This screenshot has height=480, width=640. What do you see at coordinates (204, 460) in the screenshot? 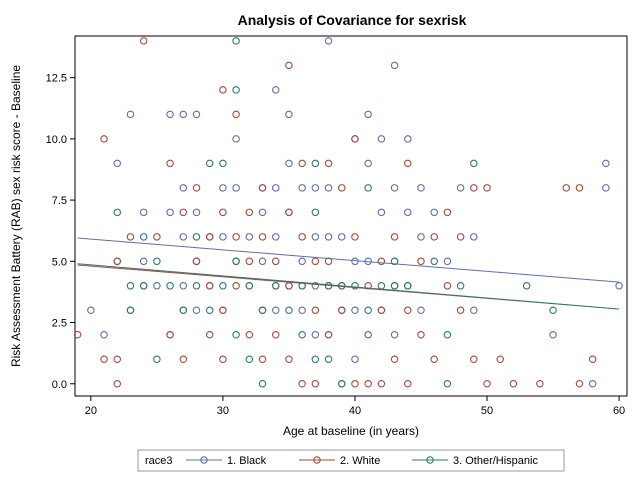
I see `legend-marker-black` at bounding box center [204, 460].